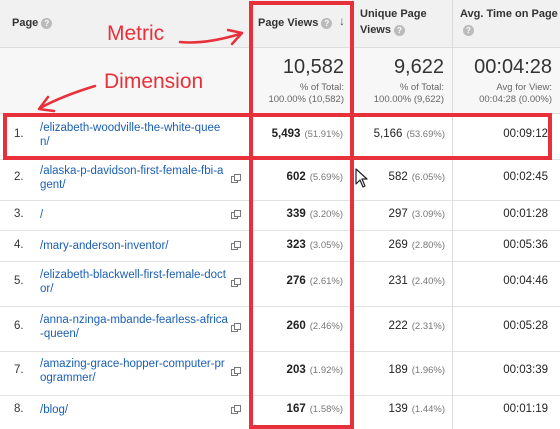 The height and width of the screenshot is (429, 560). I want to click on mouse-cursor-icon, so click(361, 178).